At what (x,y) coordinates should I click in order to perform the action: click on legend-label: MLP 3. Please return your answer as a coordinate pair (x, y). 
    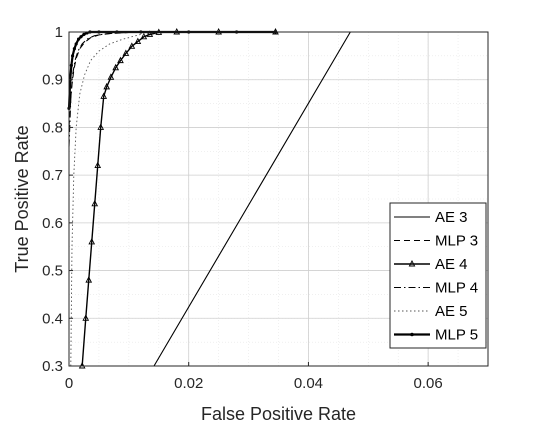
    Looking at the image, I should click on (456, 241).